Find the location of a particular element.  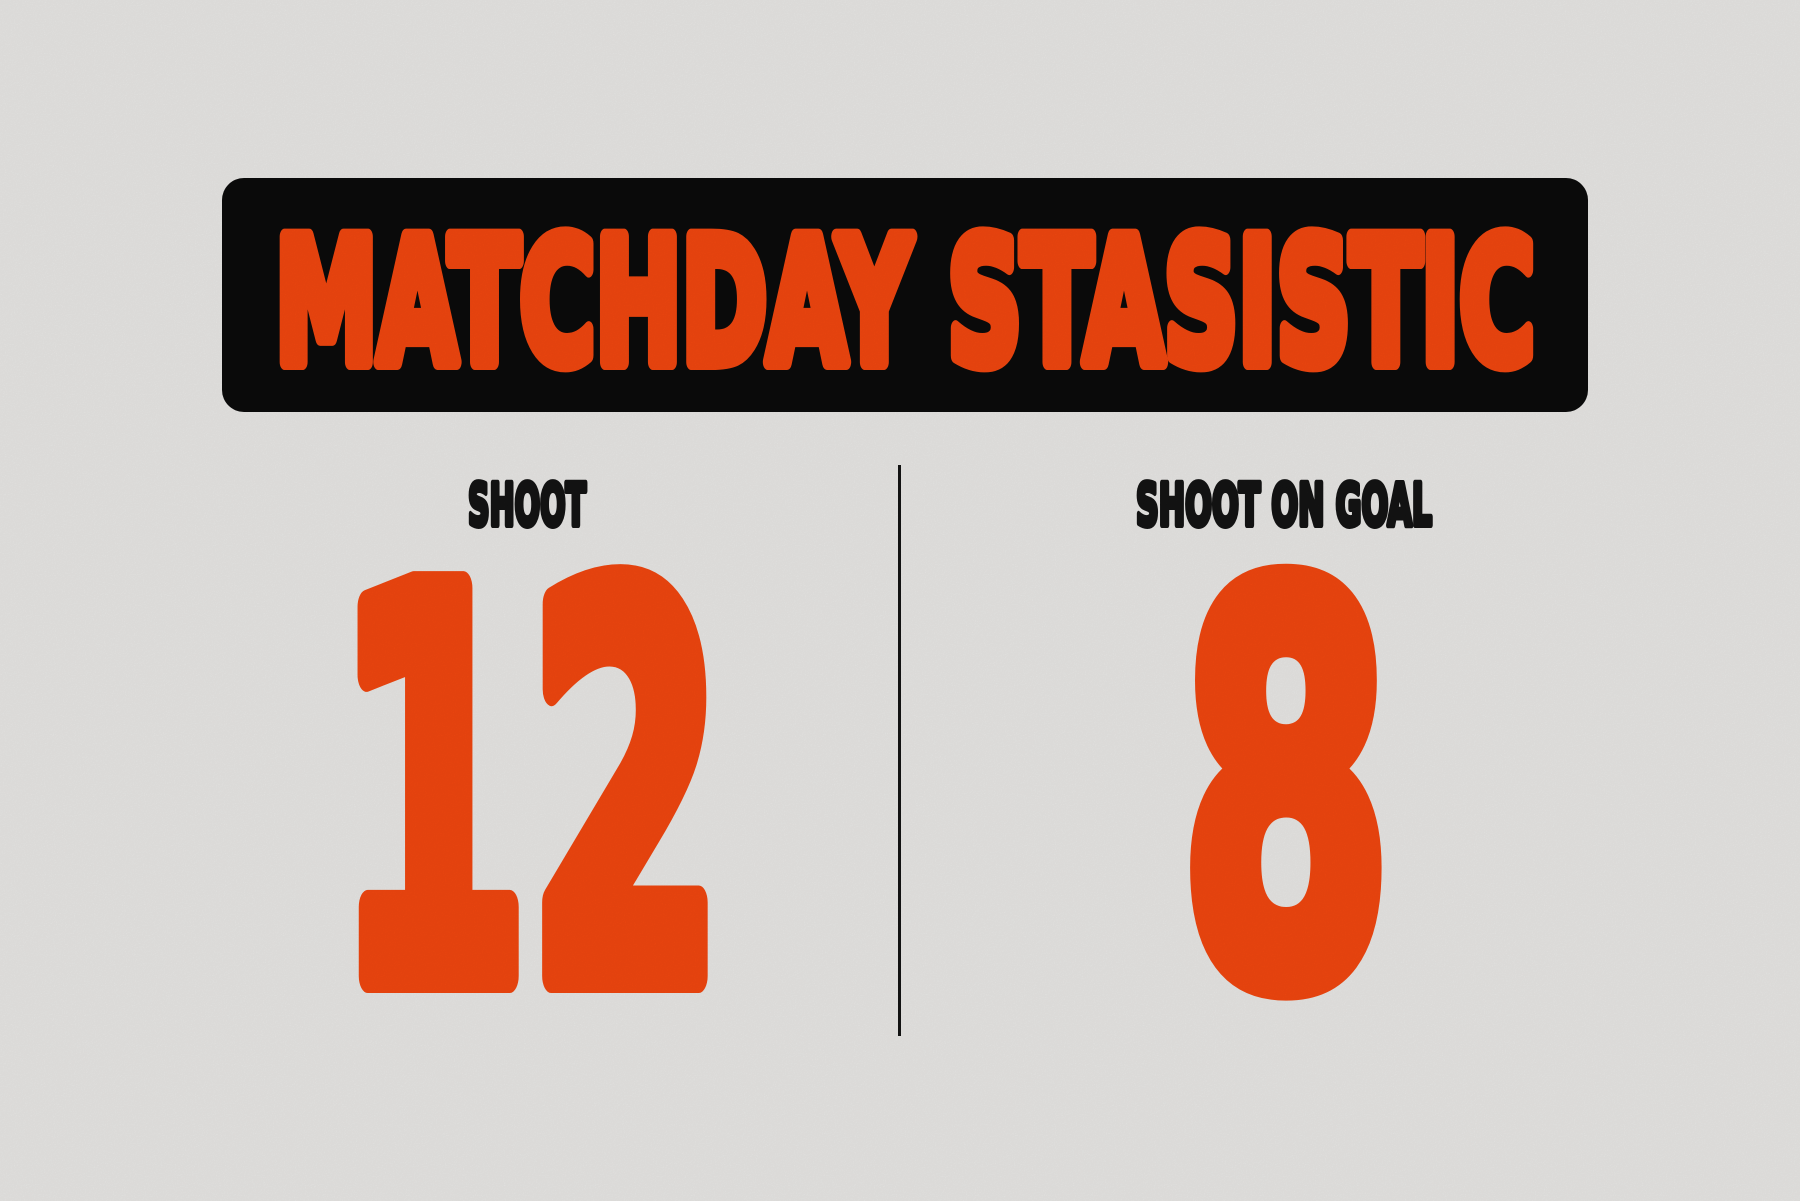

stat-value-shoot: 12 is located at coordinates (529, 792).